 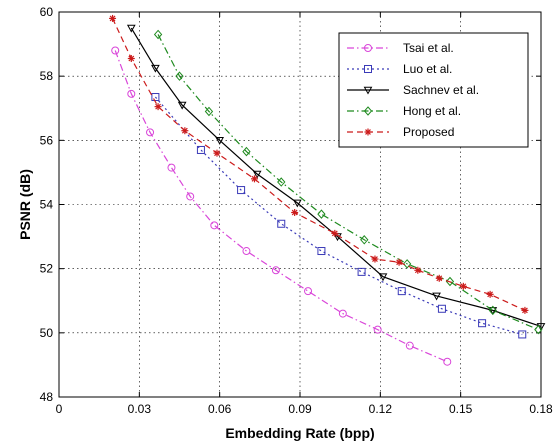 What do you see at coordinates (59, 409) in the screenshot?
I see `x-tick-label: 0` at bounding box center [59, 409].